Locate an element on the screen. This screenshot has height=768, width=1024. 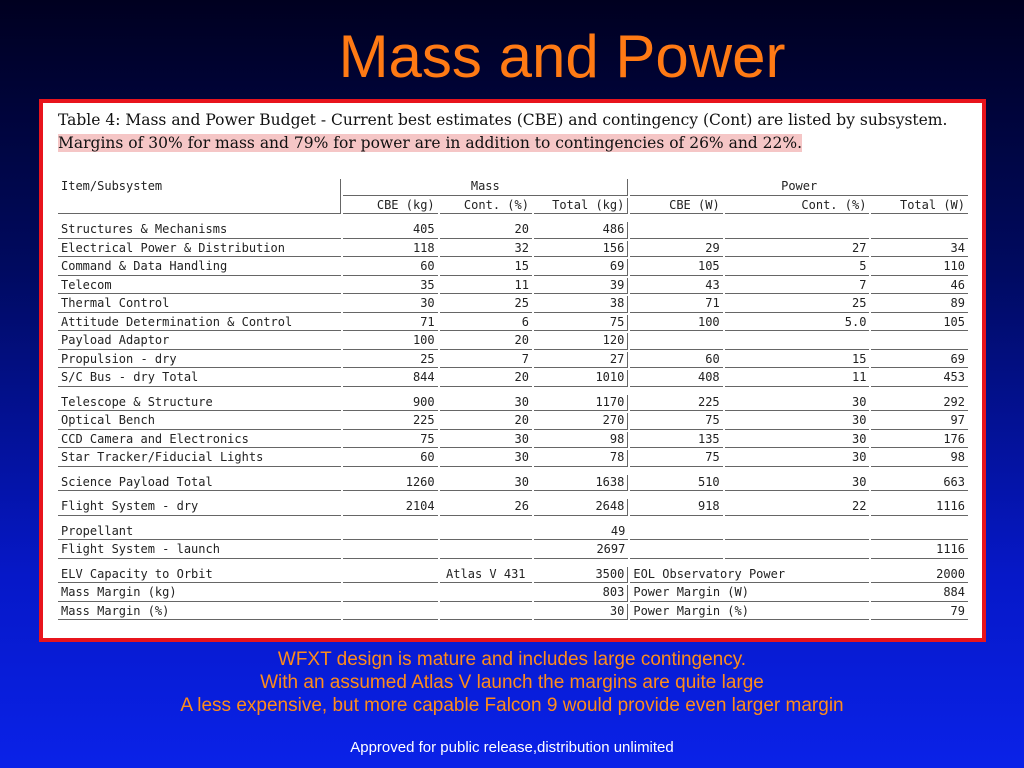
cell-value: 38 is located at coordinates (581, 304).